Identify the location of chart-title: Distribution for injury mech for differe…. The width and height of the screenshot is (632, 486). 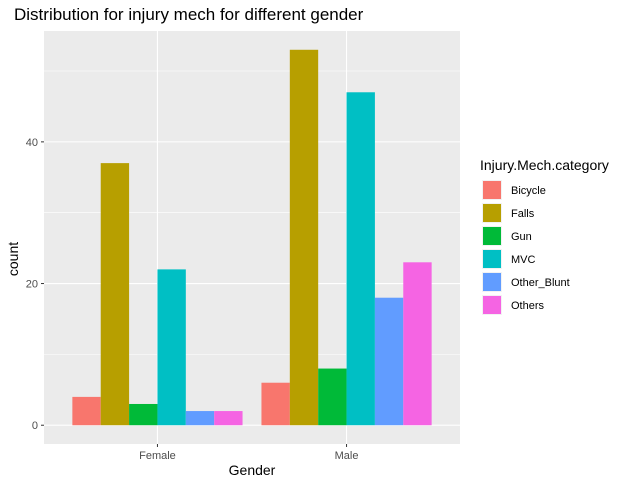
(189, 14).